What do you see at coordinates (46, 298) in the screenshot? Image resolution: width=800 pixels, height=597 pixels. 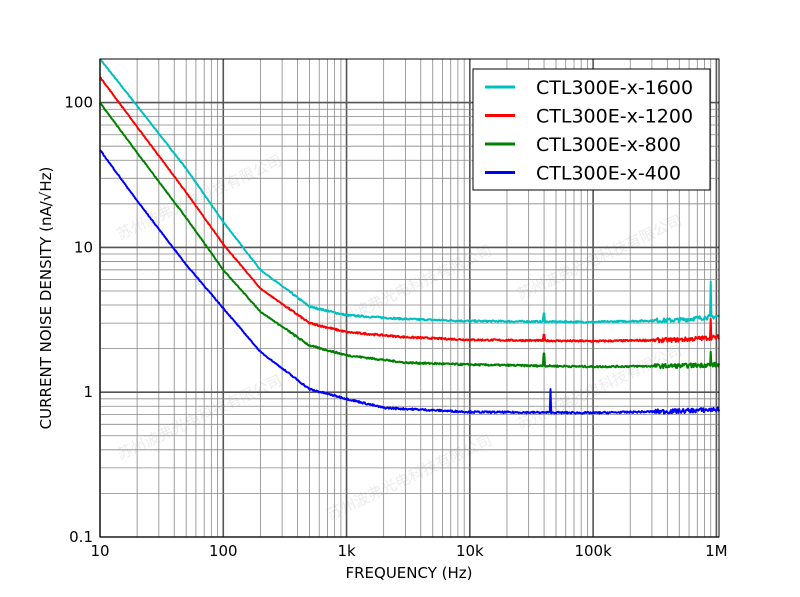 I see `y-axis-label: CURRENT NOISE DENSITY (nA/√Hz)` at bounding box center [46, 298].